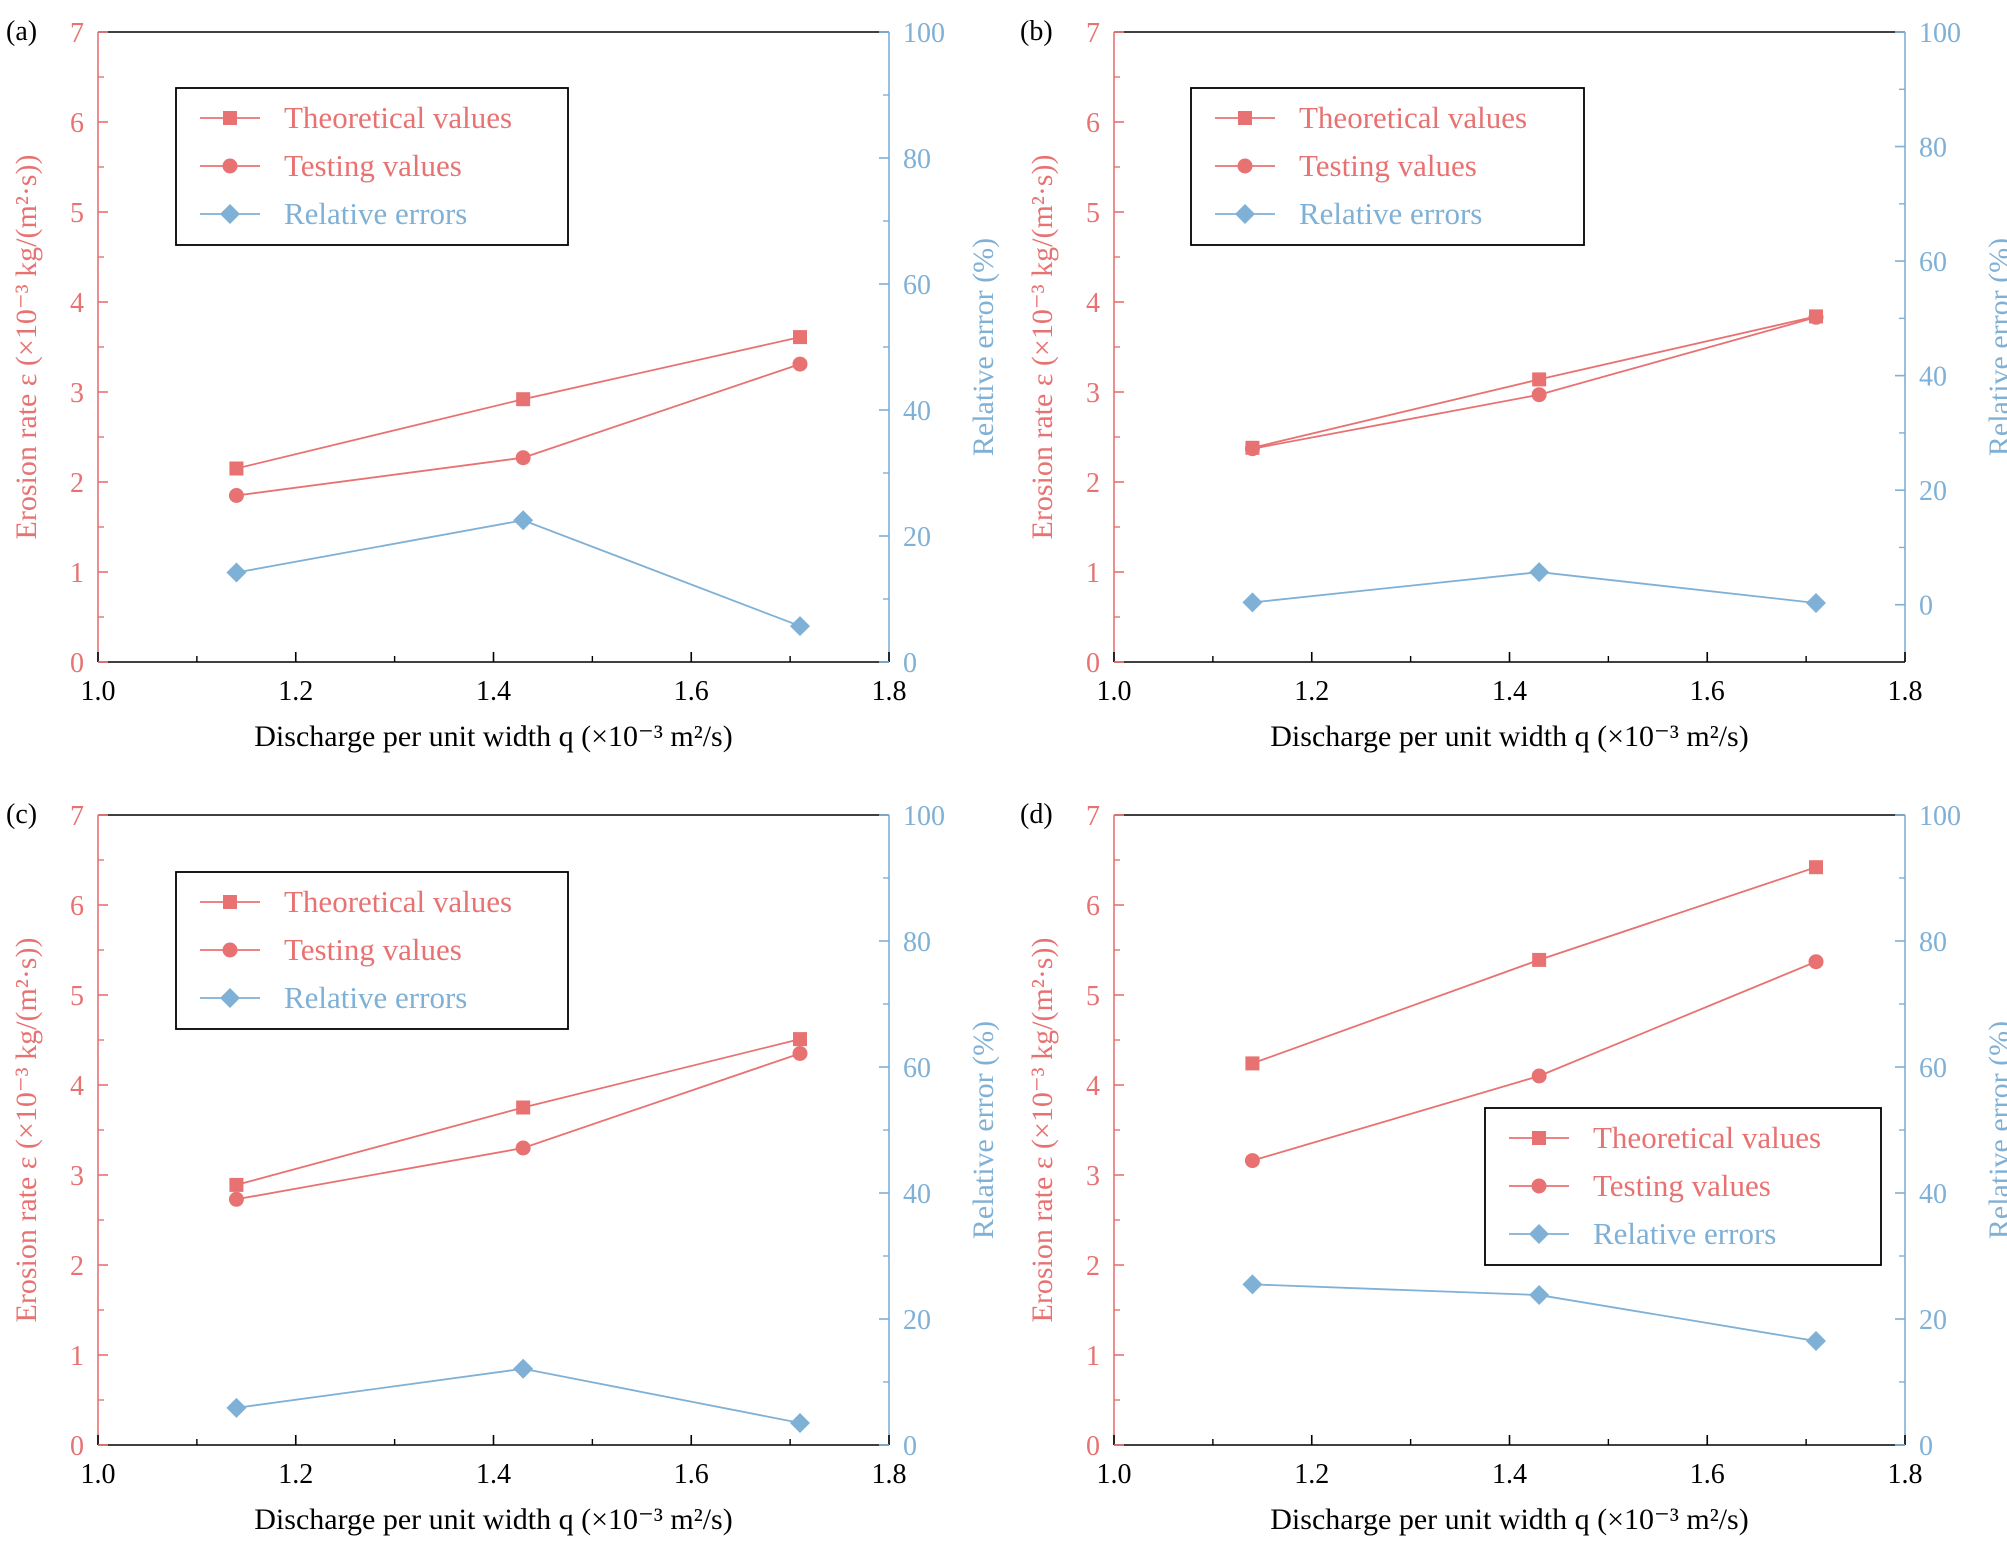  I want to click on panel-label: (a), so click(21, 31).